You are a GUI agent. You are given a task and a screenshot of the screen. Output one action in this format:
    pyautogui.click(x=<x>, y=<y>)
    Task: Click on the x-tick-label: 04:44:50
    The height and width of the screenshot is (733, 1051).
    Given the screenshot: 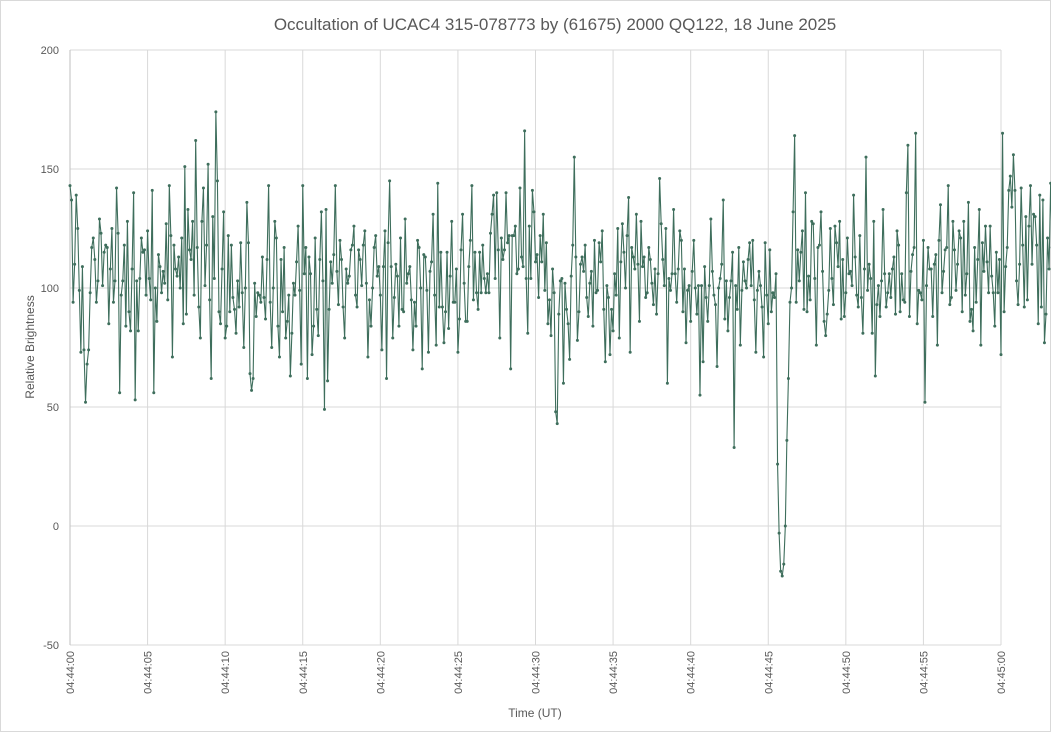 What is the action you would take?
    pyautogui.click(x=847, y=672)
    